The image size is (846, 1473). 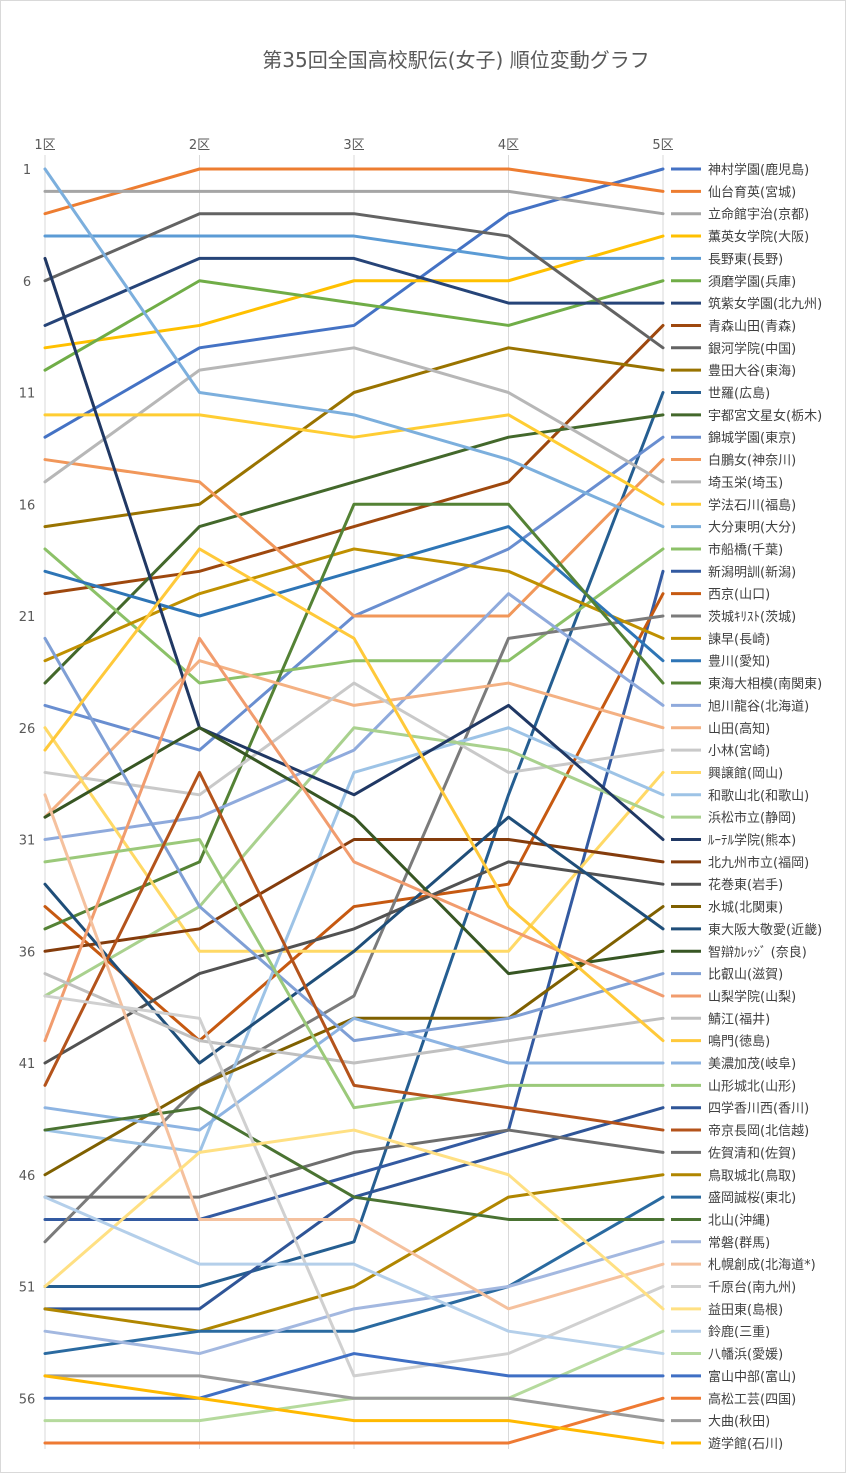 What do you see at coordinates (752, 1377) in the screenshot?
I see `legend-item: 富山中部(富山)` at bounding box center [752, 1377].